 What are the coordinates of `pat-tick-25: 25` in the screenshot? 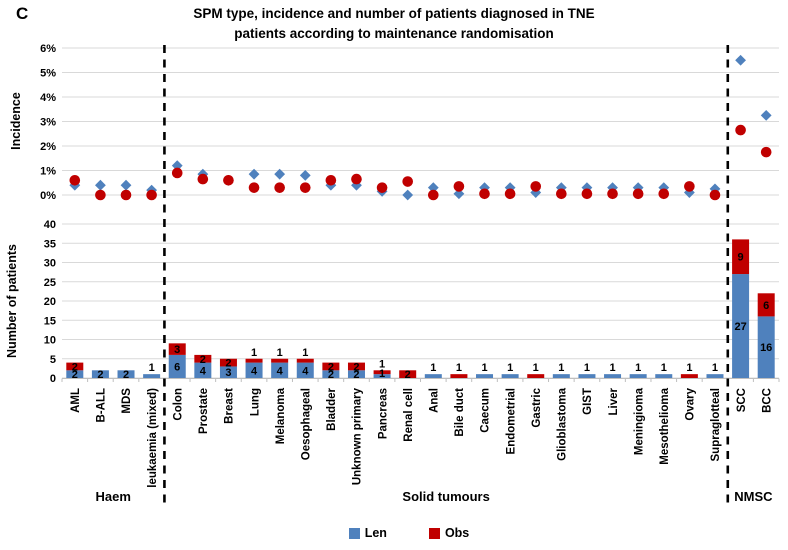 It's located at (50, 283).